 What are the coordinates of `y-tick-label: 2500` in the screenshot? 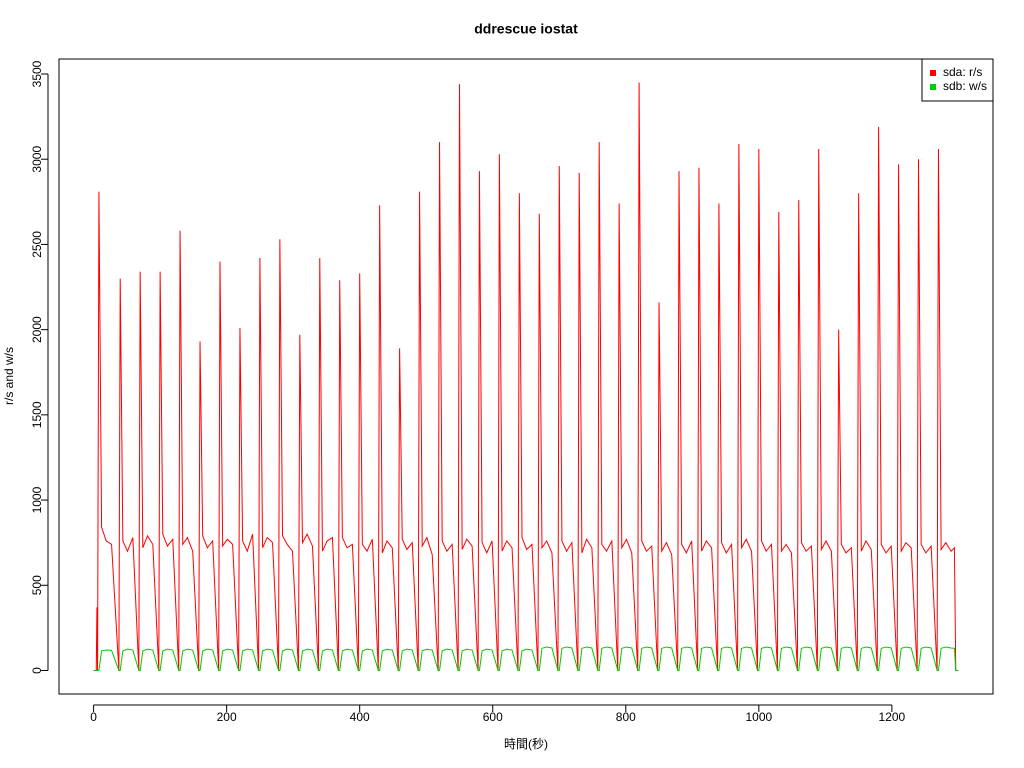 It's located at (37, 244).